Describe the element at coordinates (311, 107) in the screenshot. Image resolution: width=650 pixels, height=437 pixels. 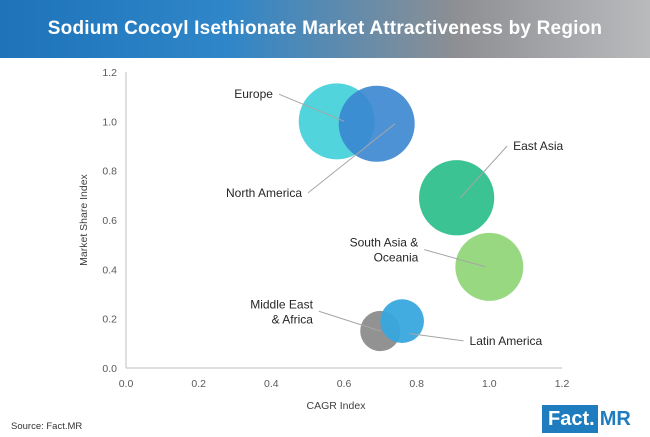
I see `leader-line-europe` at that location.